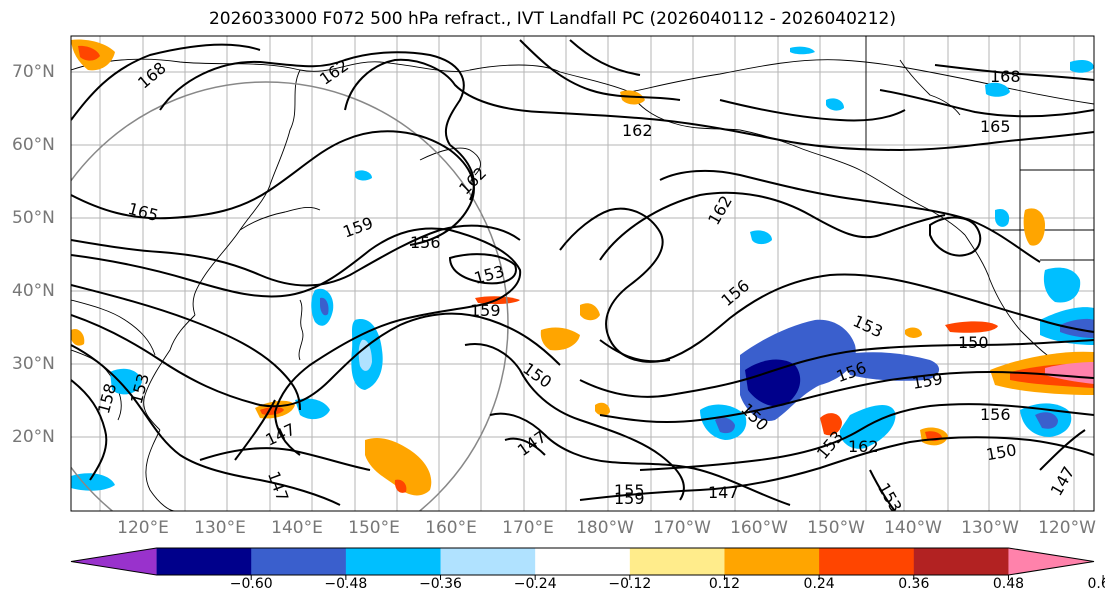 Image resolution: width=1105 pixels, height=604 pixels. Describe the element at coordinates (297, 528) in the screenshot. I see `lon-label: 140°E` at that location.